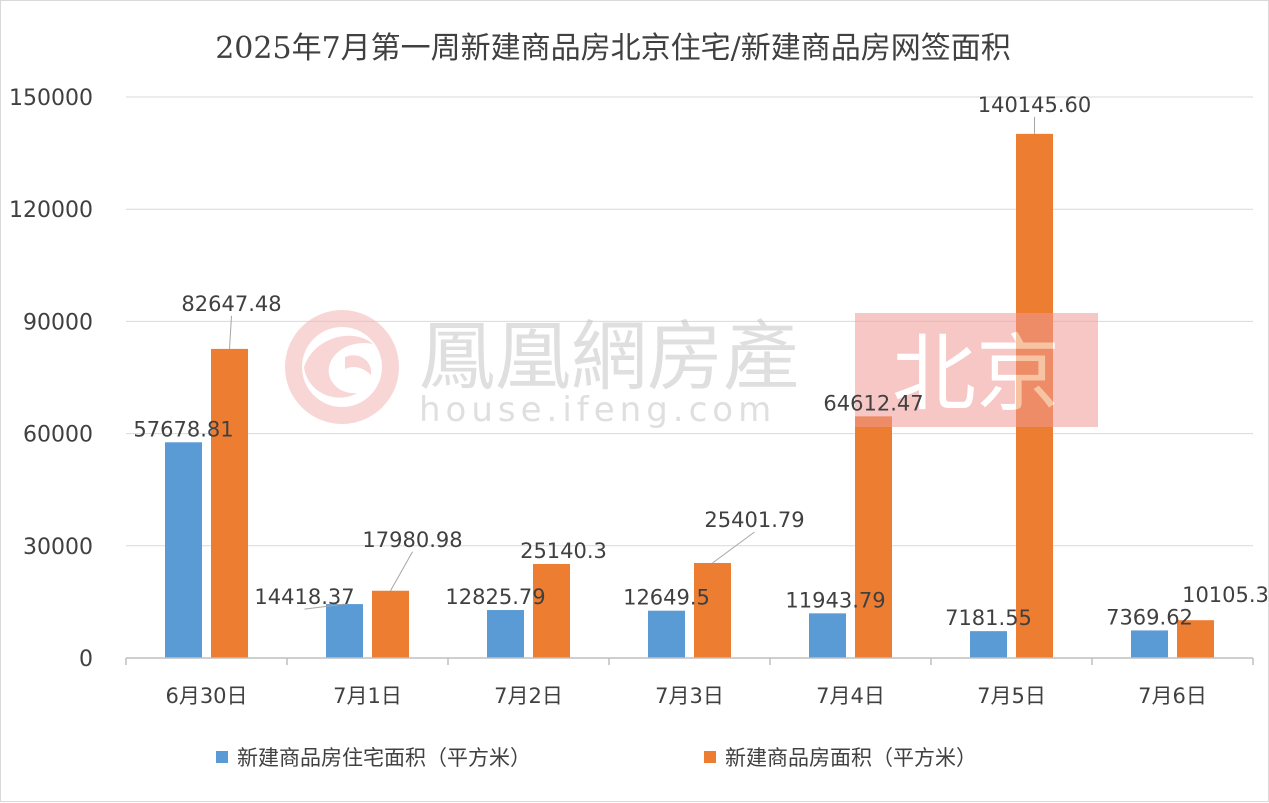  I want to click on legend-swatch-total, so click(710, 757).